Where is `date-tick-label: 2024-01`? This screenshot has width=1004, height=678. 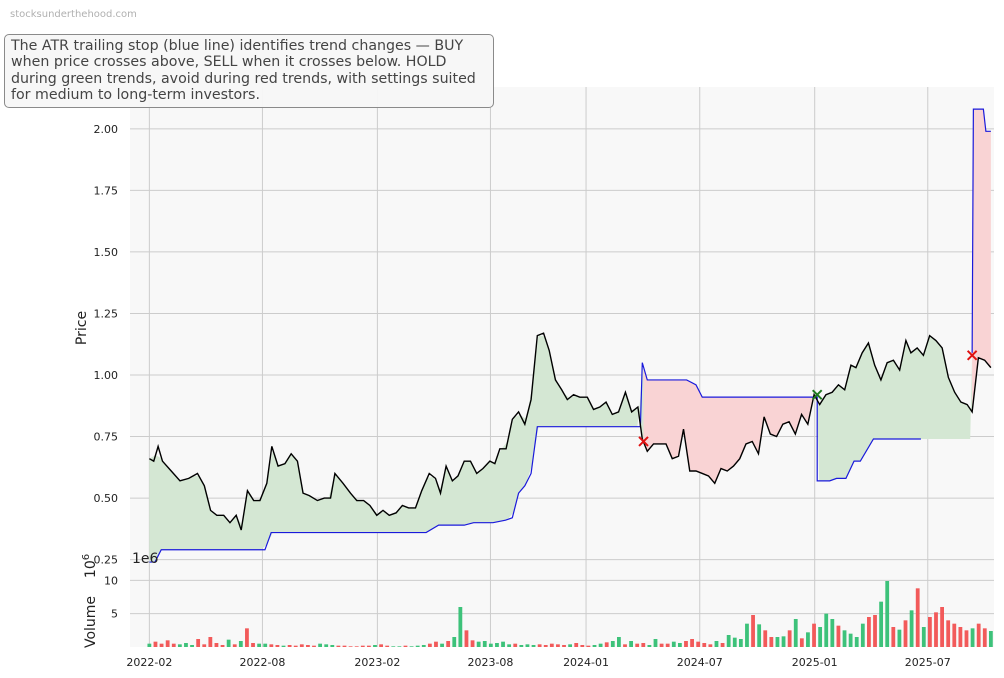
date-tick-label: 2024-01 is located at coordinates (586, 662).